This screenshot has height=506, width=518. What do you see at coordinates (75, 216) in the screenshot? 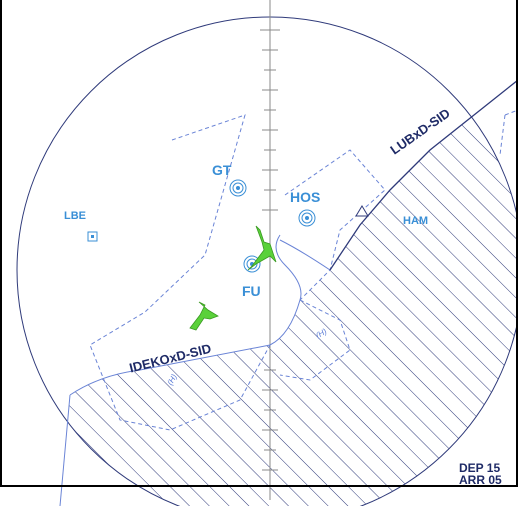
I see `fix-label-lbe: LBE` at bounding box center [75, 216].